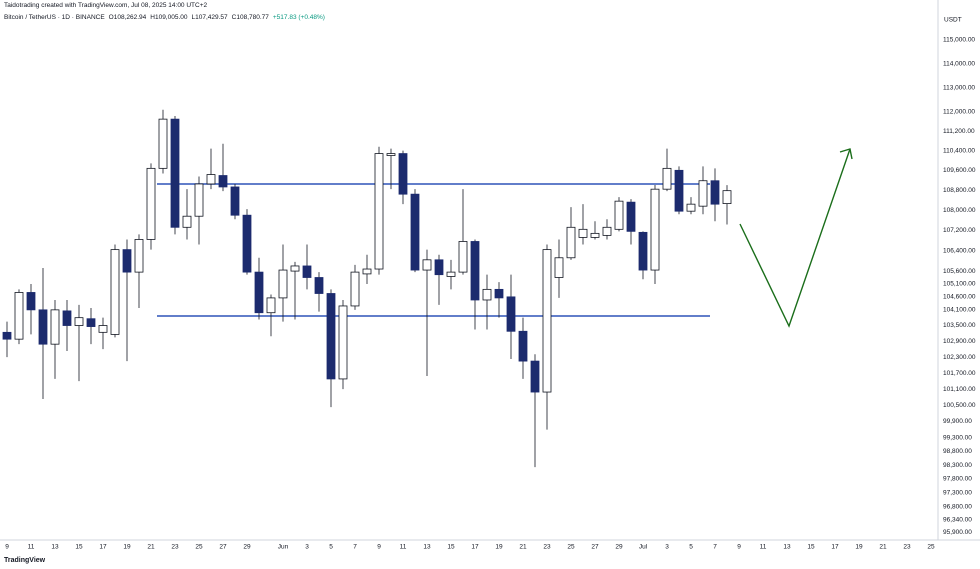 The image size is (980, 569). Describe the element at coordinates (957, 507) in the screenshot. I see `y-tick-label: 96,800.00` at that location.